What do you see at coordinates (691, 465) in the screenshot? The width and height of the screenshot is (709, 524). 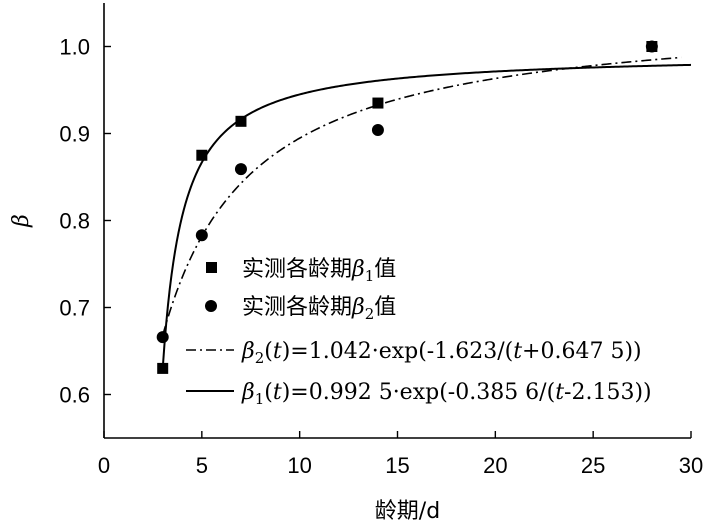 I see `x-tick-label: 30` at bounding box center [691, 465].